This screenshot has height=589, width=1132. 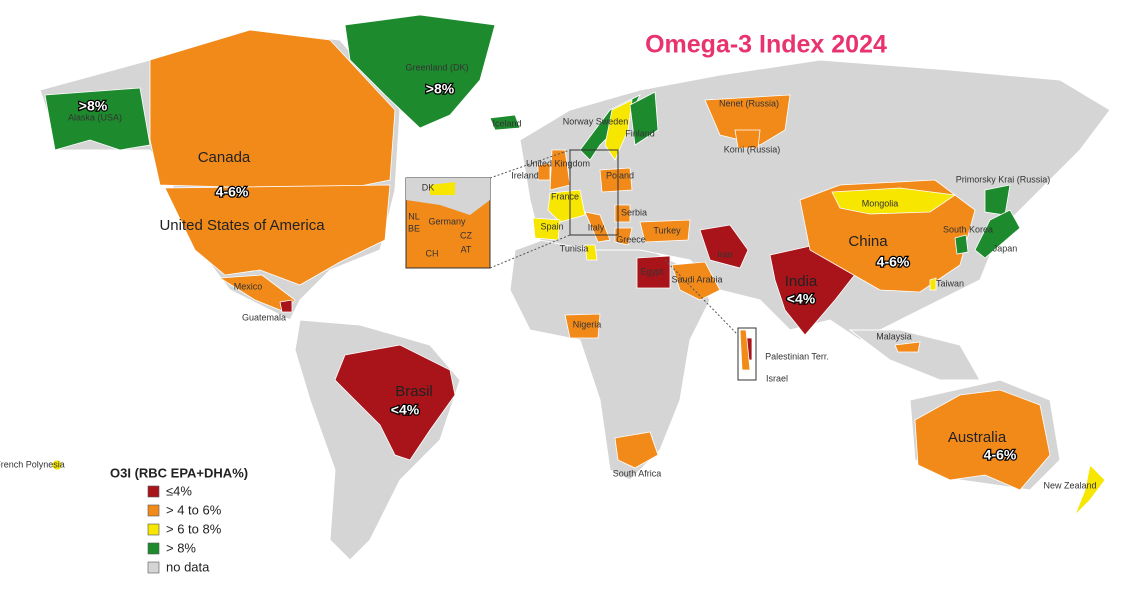 What do you see at coordinates (428, 187) in the screenshot?
I see `inset-label: DK` at bounding box center [428, 187].